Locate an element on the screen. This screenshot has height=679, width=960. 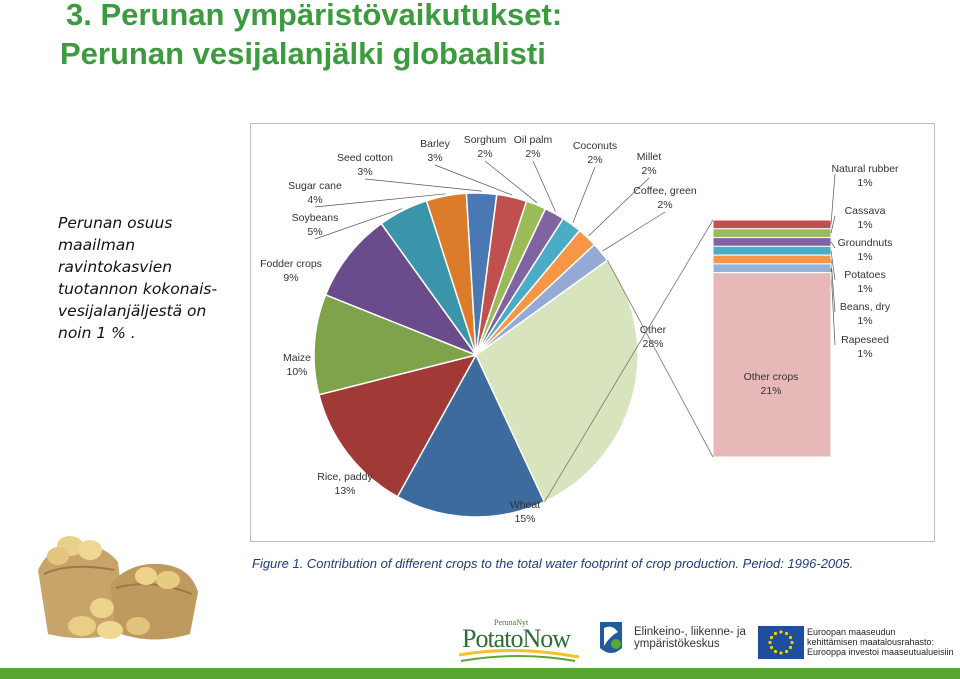
bar-leader-natural-rubber is located at coordinates (833, 199).